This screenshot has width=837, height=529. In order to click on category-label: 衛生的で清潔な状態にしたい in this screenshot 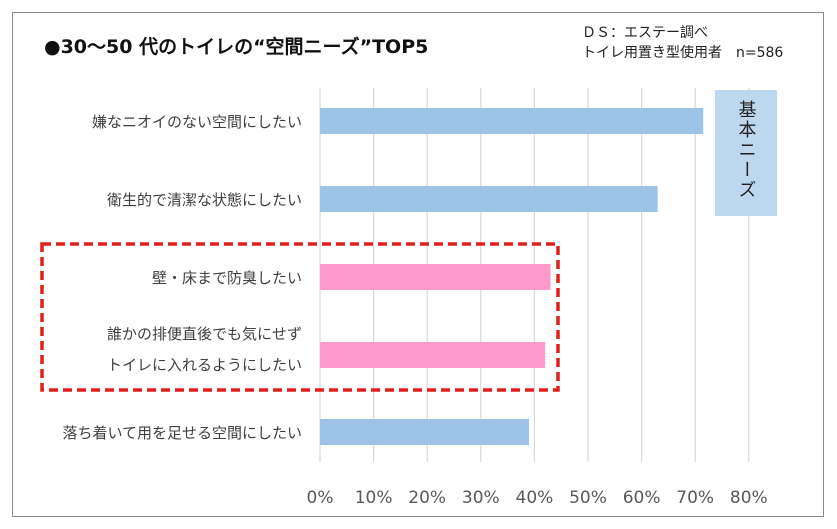, I will do `click(204, 200)`.